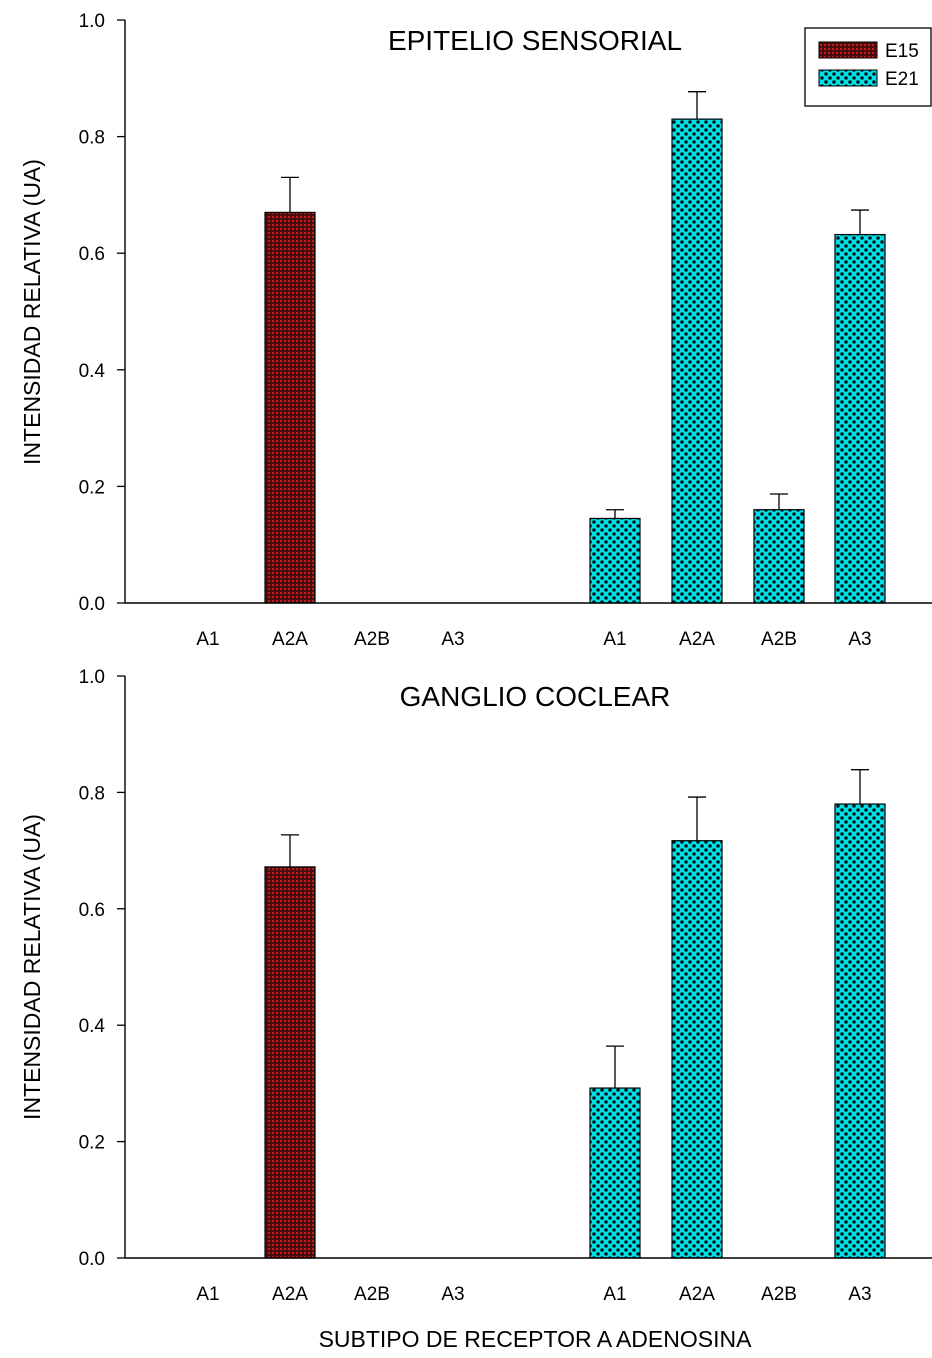  Describe the element at coordinates (536, 1339) in the screenshot. I see `x-axis-title: SUBTIPO DE RECEPTOR A ADENOSINA` at that location.